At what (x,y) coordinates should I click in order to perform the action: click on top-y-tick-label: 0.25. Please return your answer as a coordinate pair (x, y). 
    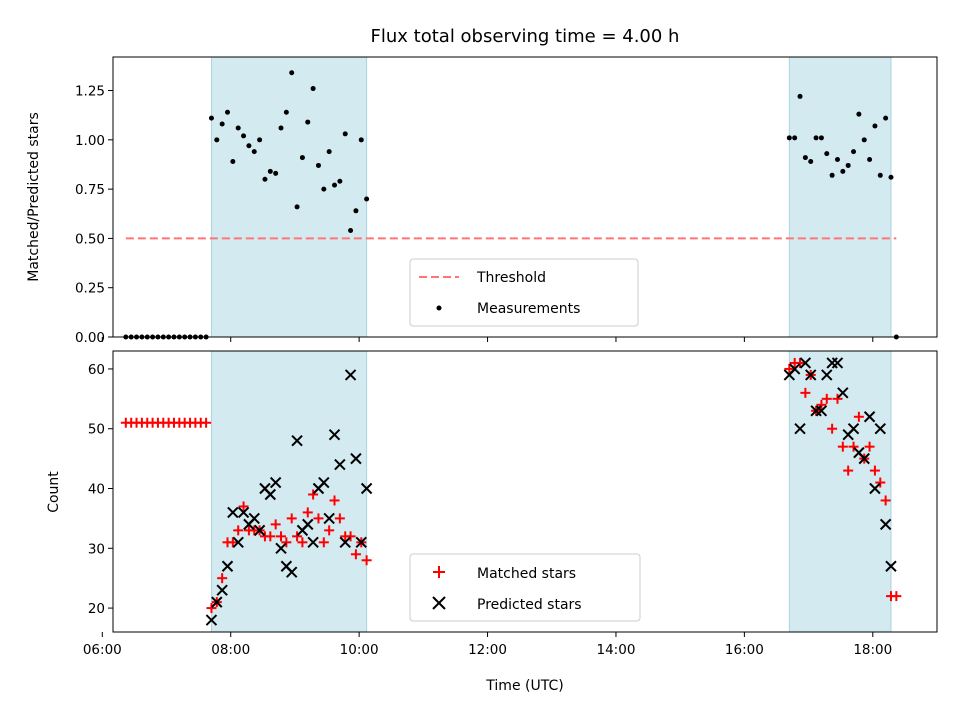
    Looking at the image, I should click on (90, 289).